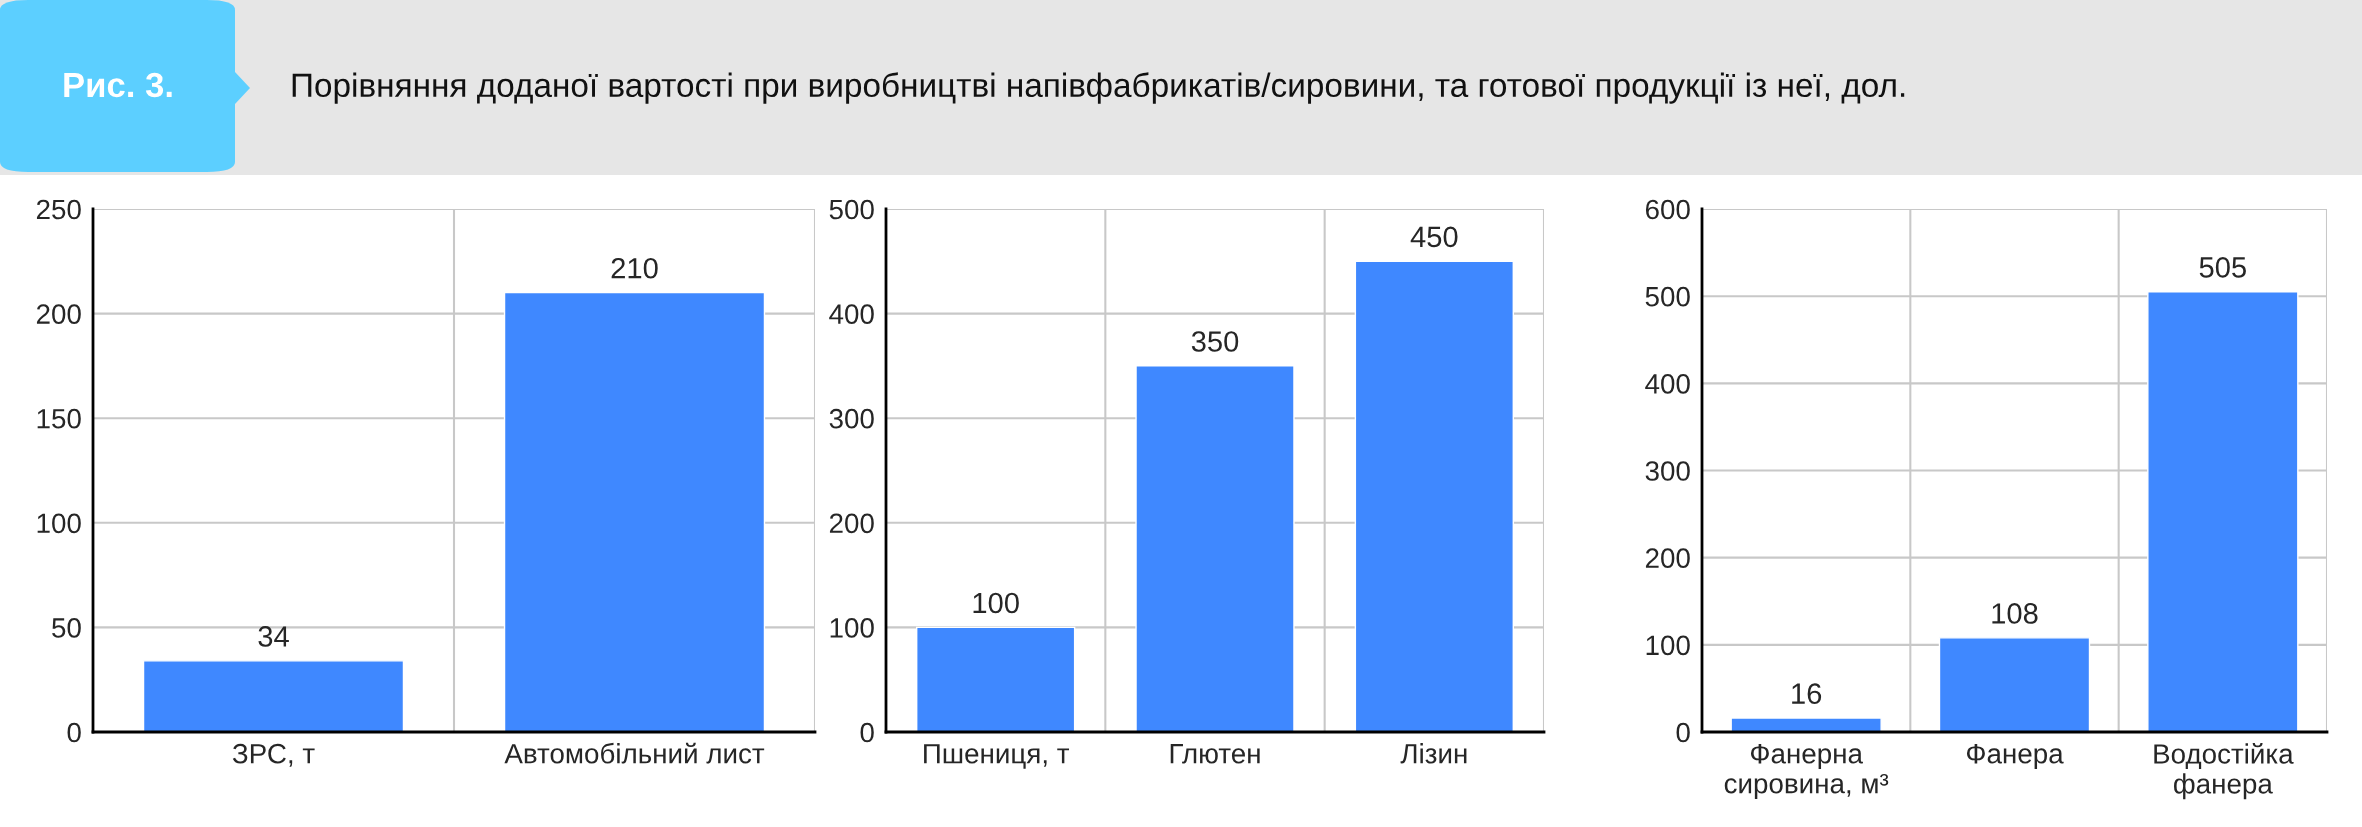  What do you see at coordinates (2224, 771) in the screenshot?
I see `x-tick-label: Водостійка фанера` at bounding box center [2224, 771].